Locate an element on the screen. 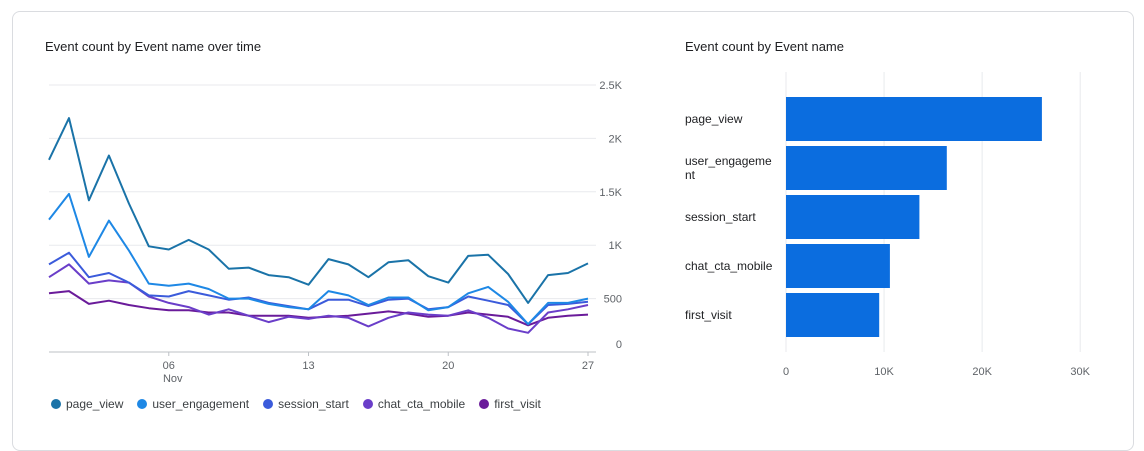 This screenshot has width=1144, height=451. category-label: session_start is located at coordinates (720, 217).